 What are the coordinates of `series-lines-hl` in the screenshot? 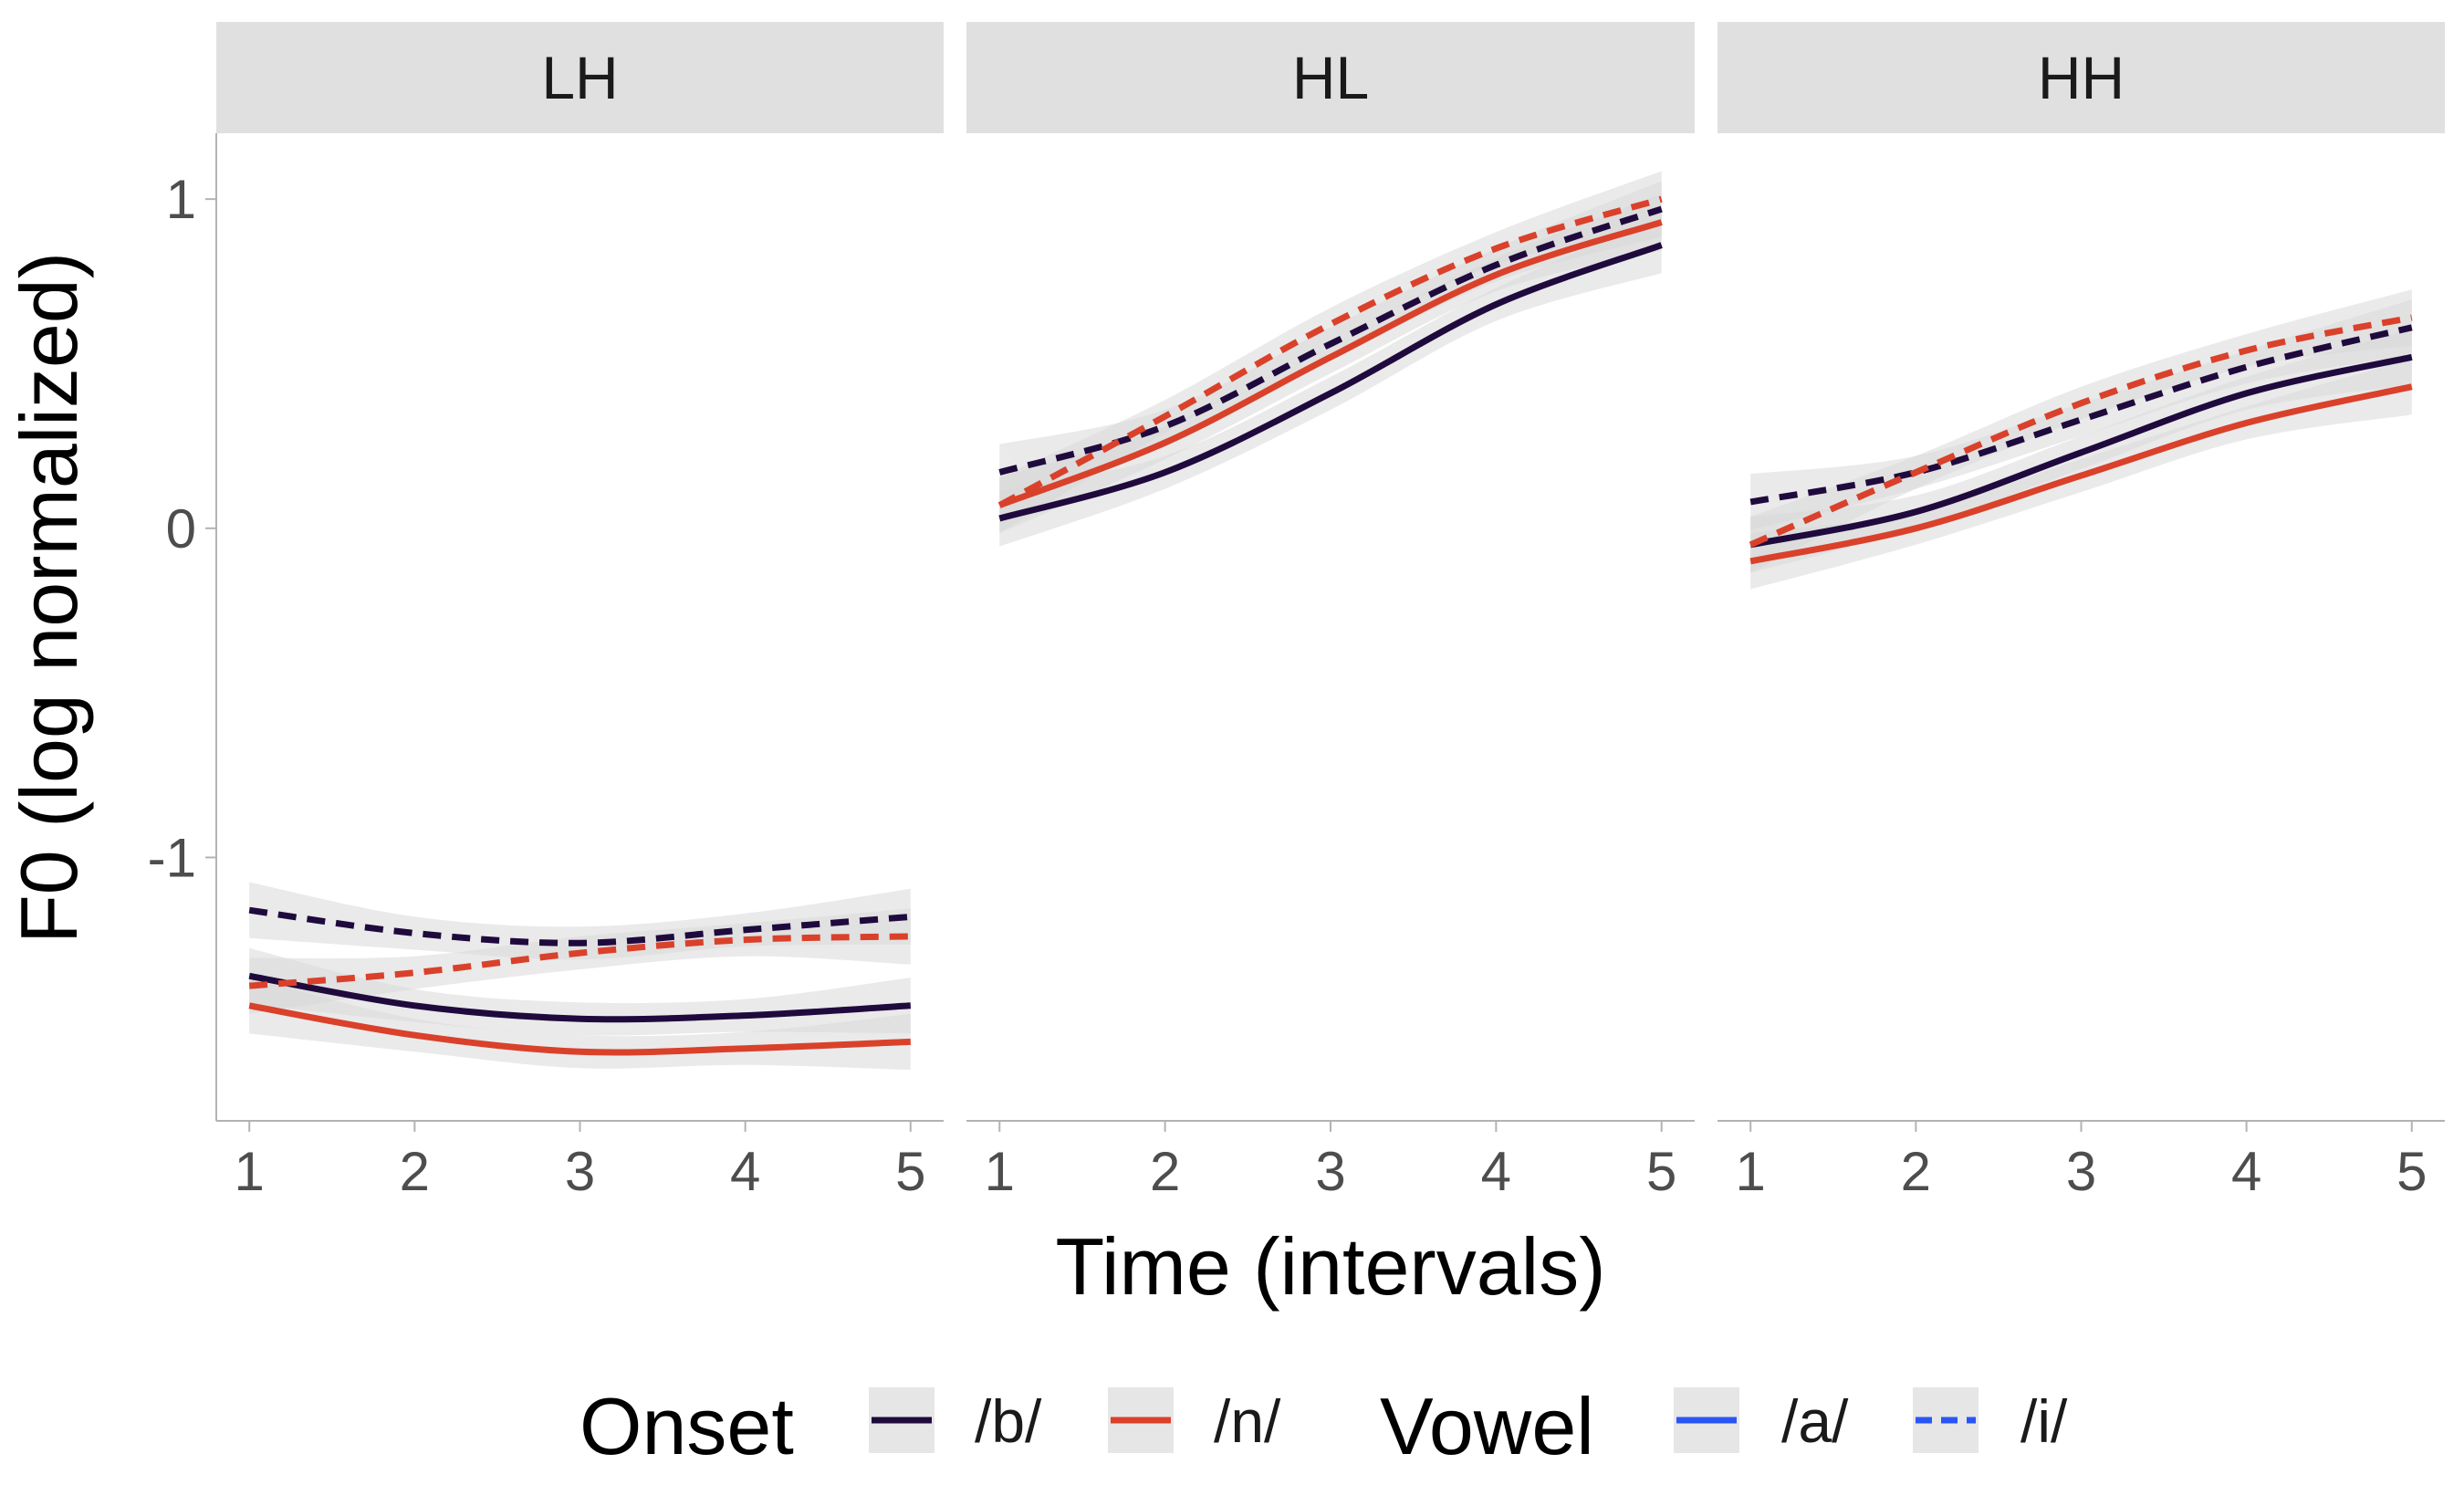 It's located at (1330, 358).